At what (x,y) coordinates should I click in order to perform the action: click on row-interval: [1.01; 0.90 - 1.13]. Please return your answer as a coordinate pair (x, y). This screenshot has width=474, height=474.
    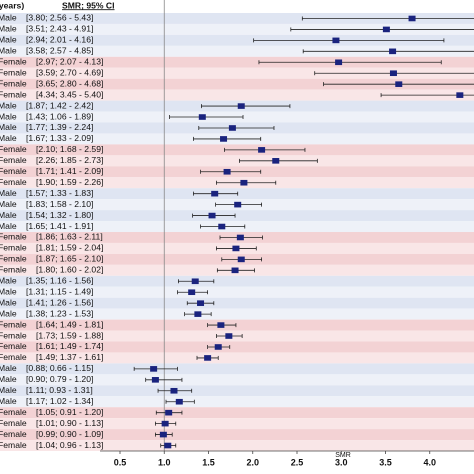
    Looking at the image, I should click on (69, 423).